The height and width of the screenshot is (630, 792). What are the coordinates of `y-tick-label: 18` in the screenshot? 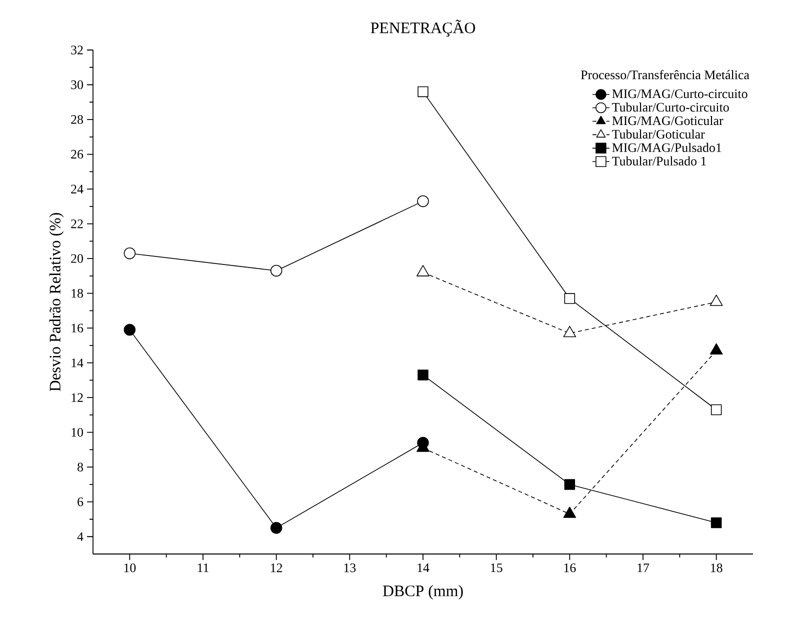 It's located at (78, 293).